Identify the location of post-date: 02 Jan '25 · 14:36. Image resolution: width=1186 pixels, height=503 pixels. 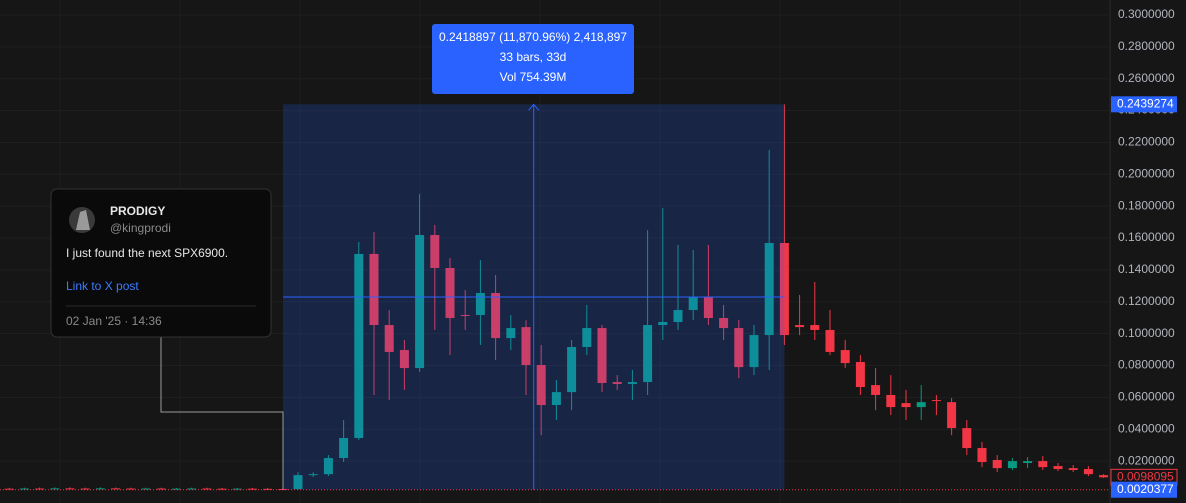
(114, 321).